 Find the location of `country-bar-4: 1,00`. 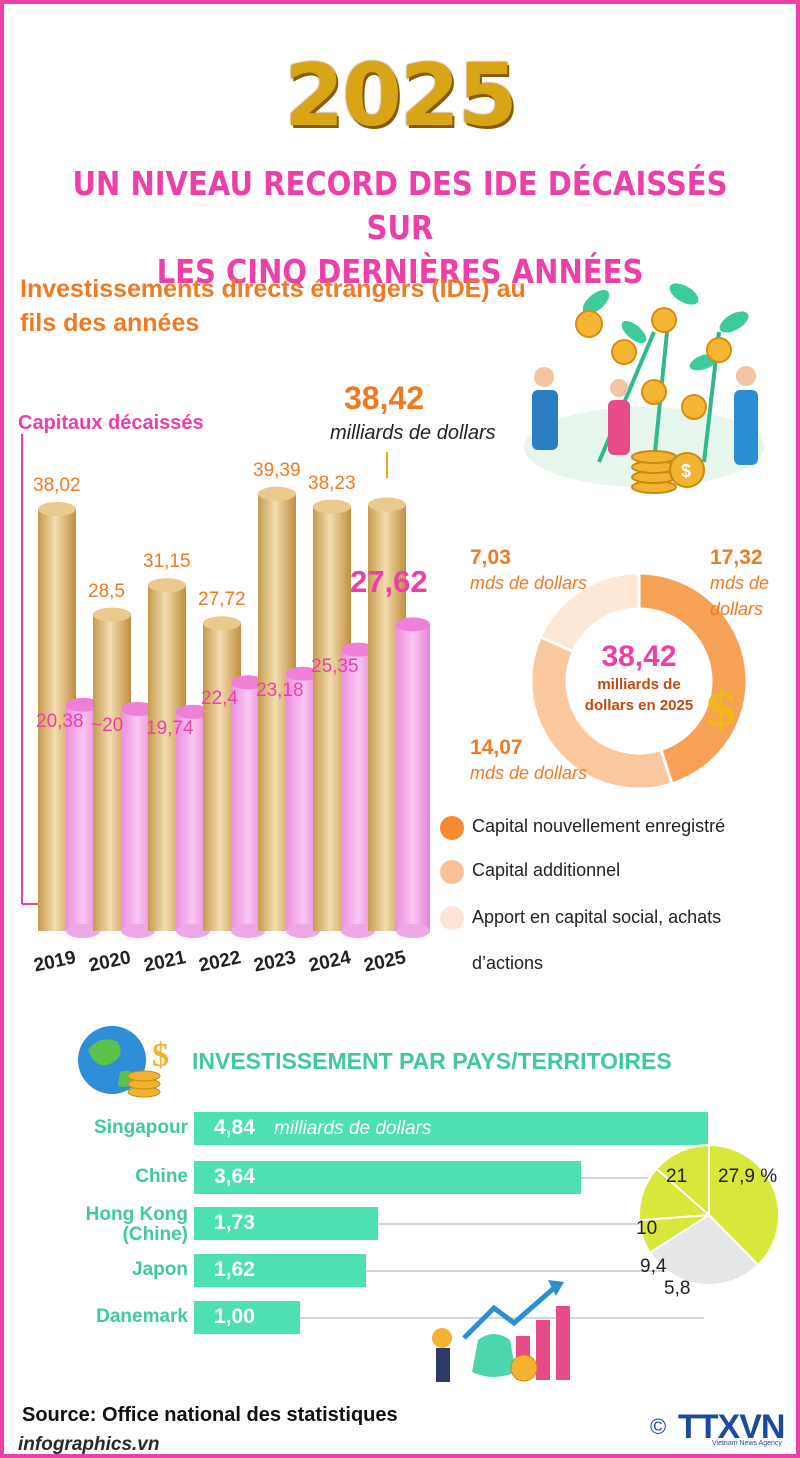

country-bar-4: 1,00 is located at coordinates (247, 1317).